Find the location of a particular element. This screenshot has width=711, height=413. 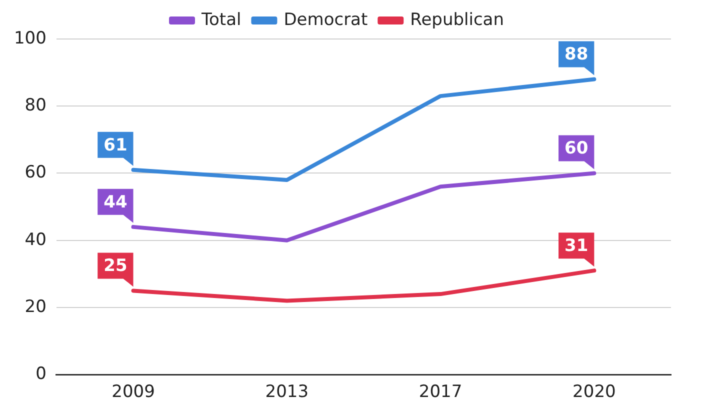

data-label: 44 is located at coordinates (116, 202).